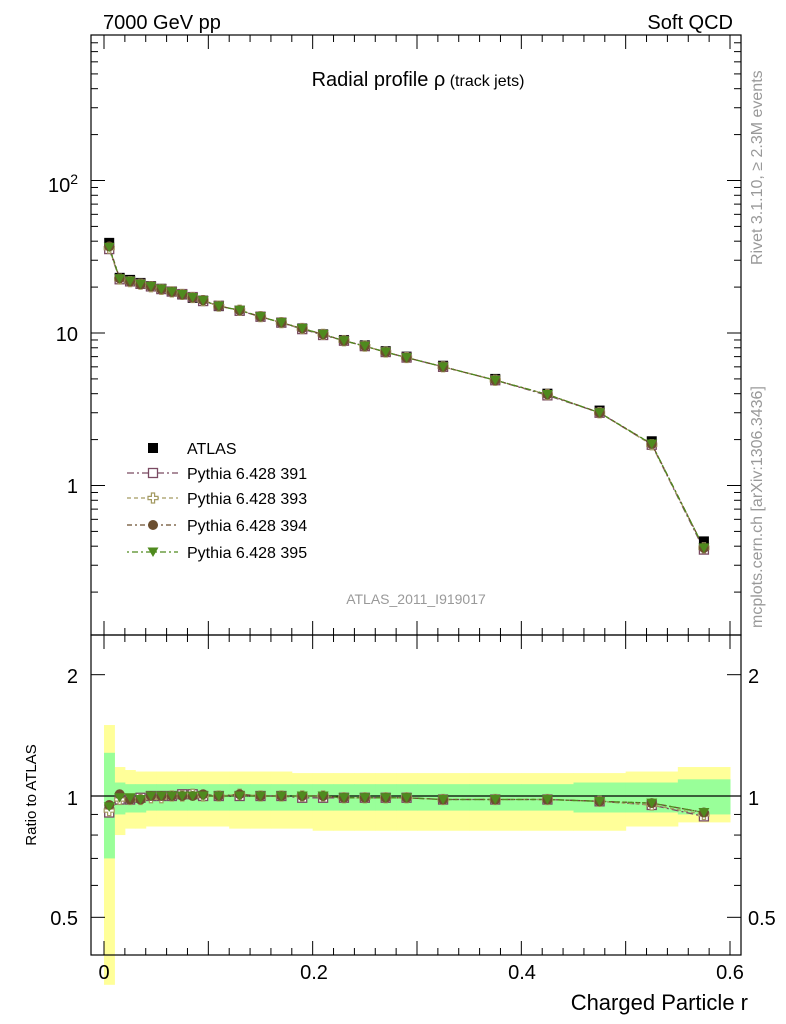  What do you see at coordinates (153, 552) in the screenshot?
I see `legend-marker-p395` at bounding box center [153, 552].